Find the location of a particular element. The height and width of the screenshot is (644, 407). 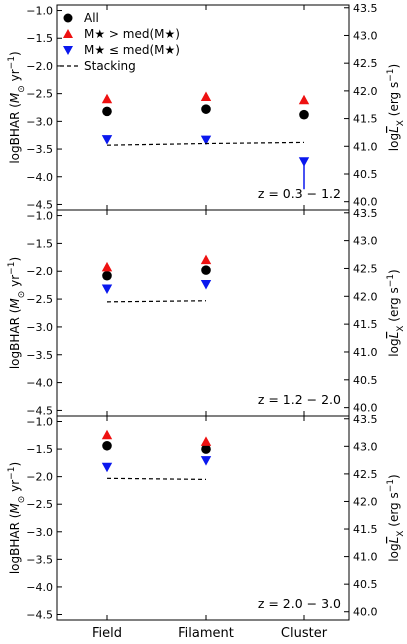

x-category-label-field: Field is located at coordinates (107, 633).